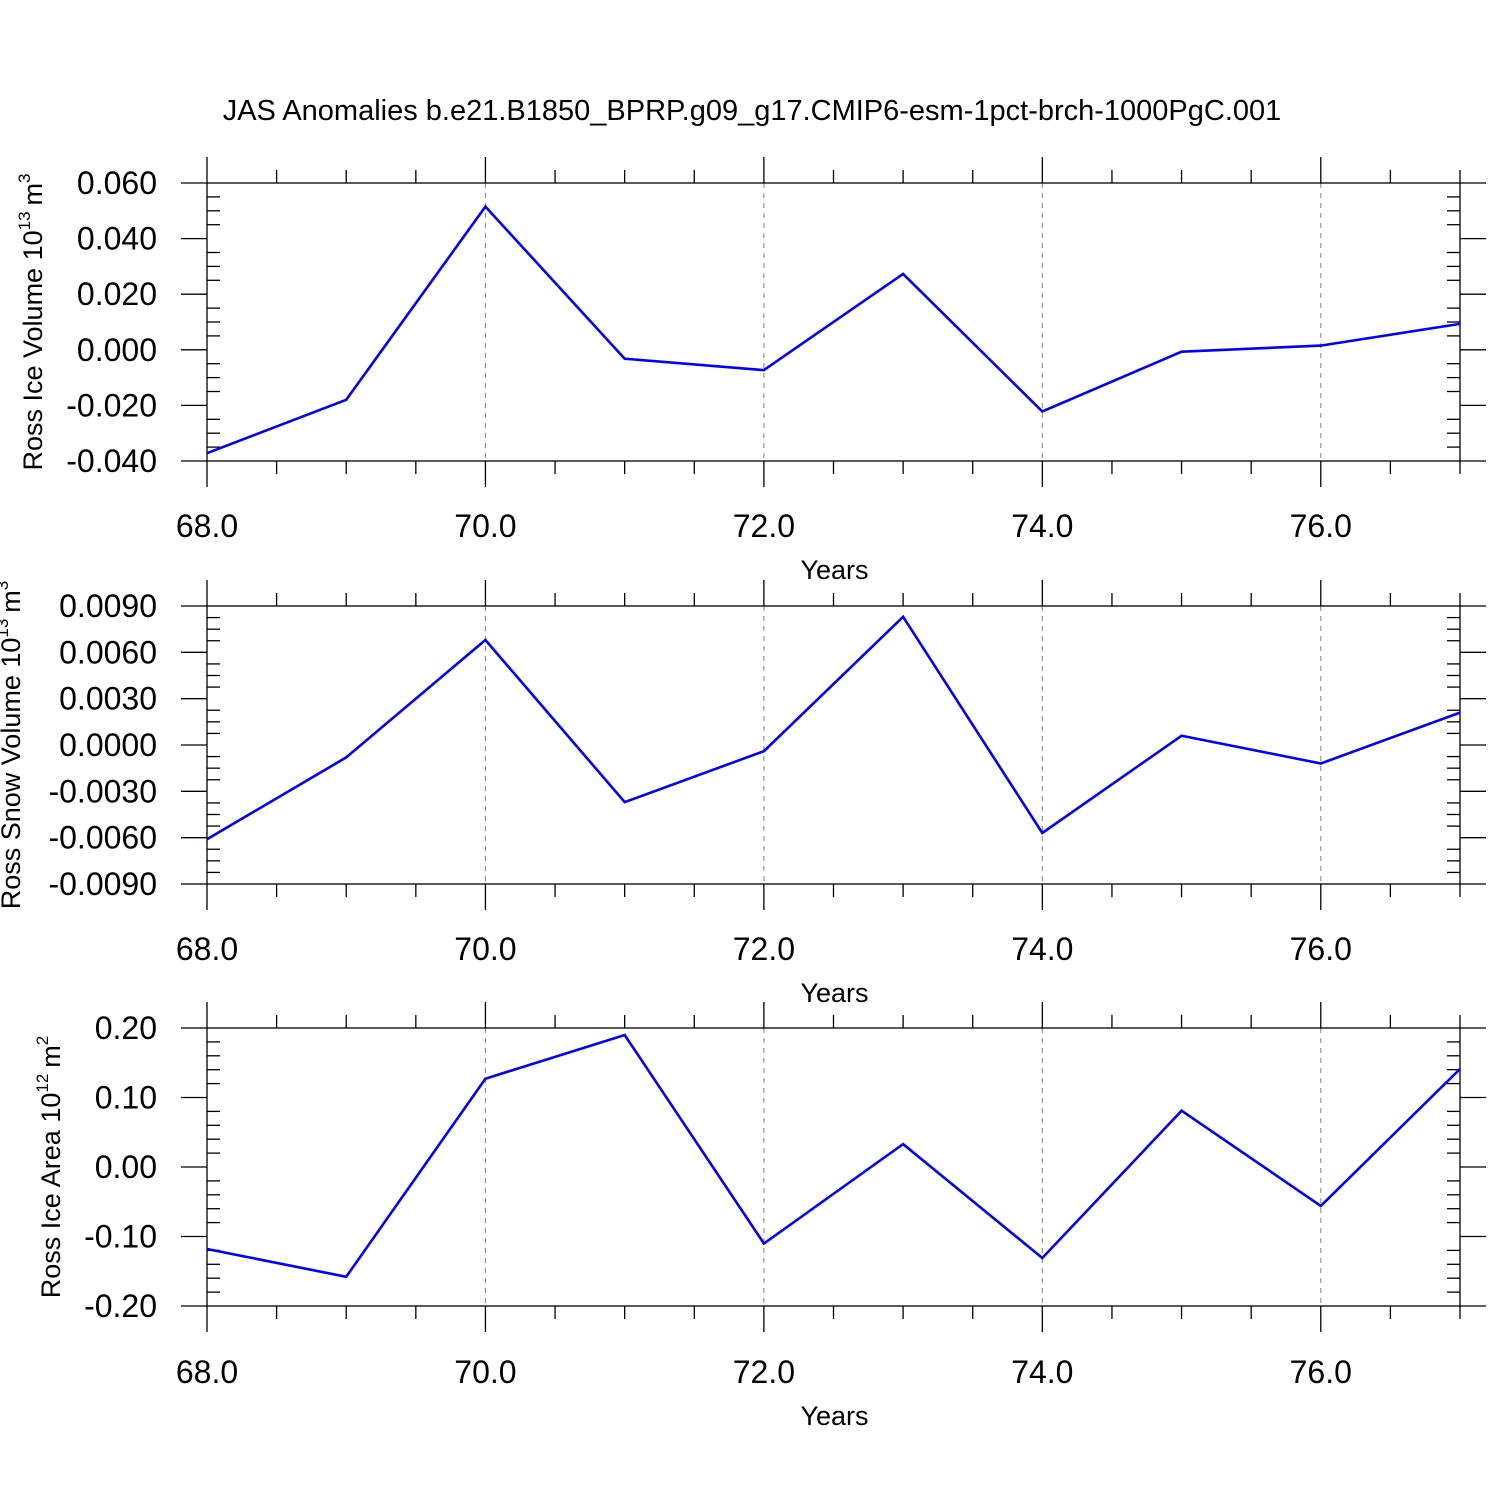  I want to click on y-axis-title-main: Ross Snow Volume 10, so click(13, 774).